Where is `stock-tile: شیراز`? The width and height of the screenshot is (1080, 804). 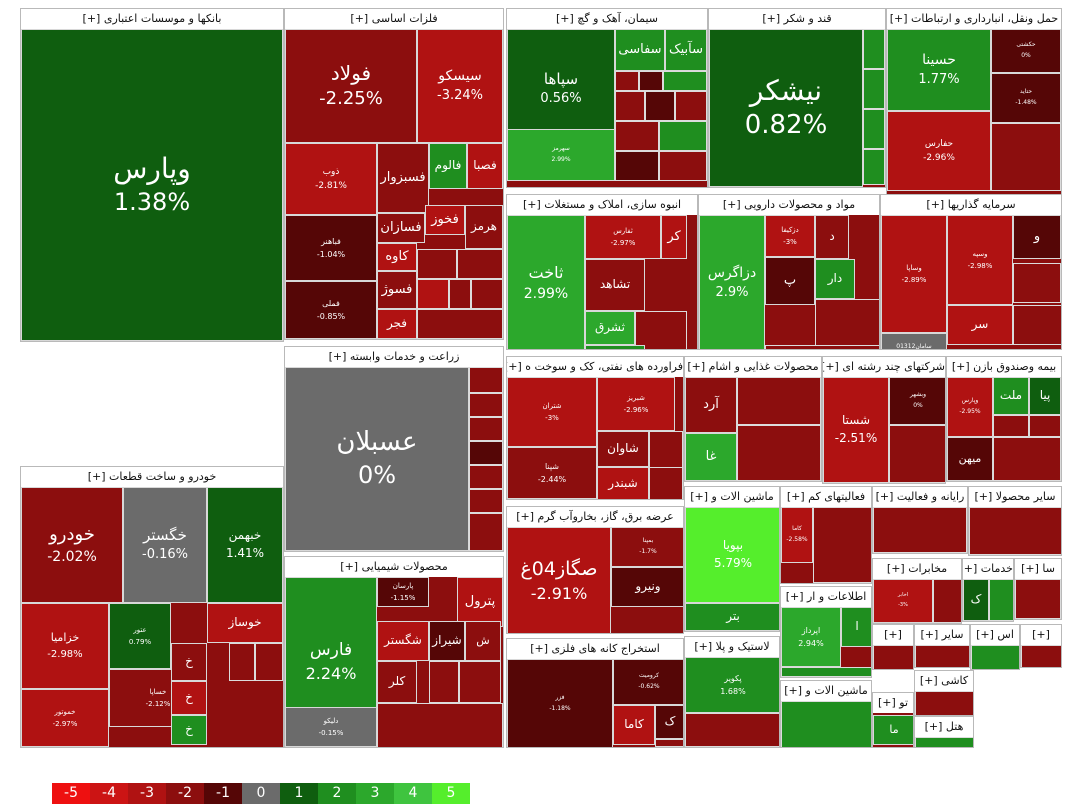 stock-tile: شیراز is located at coordinates (447, 641).